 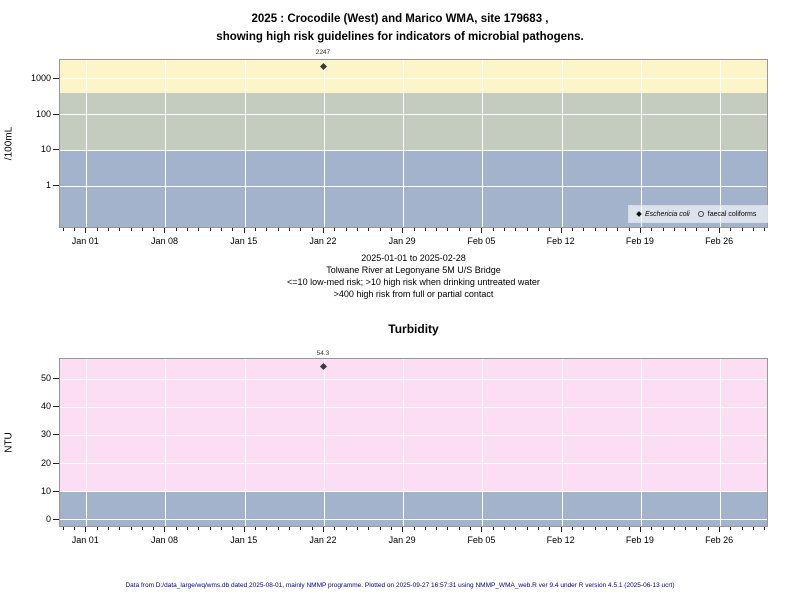 I want to click on y-tick-label: 100, so click(x=43, y=113).